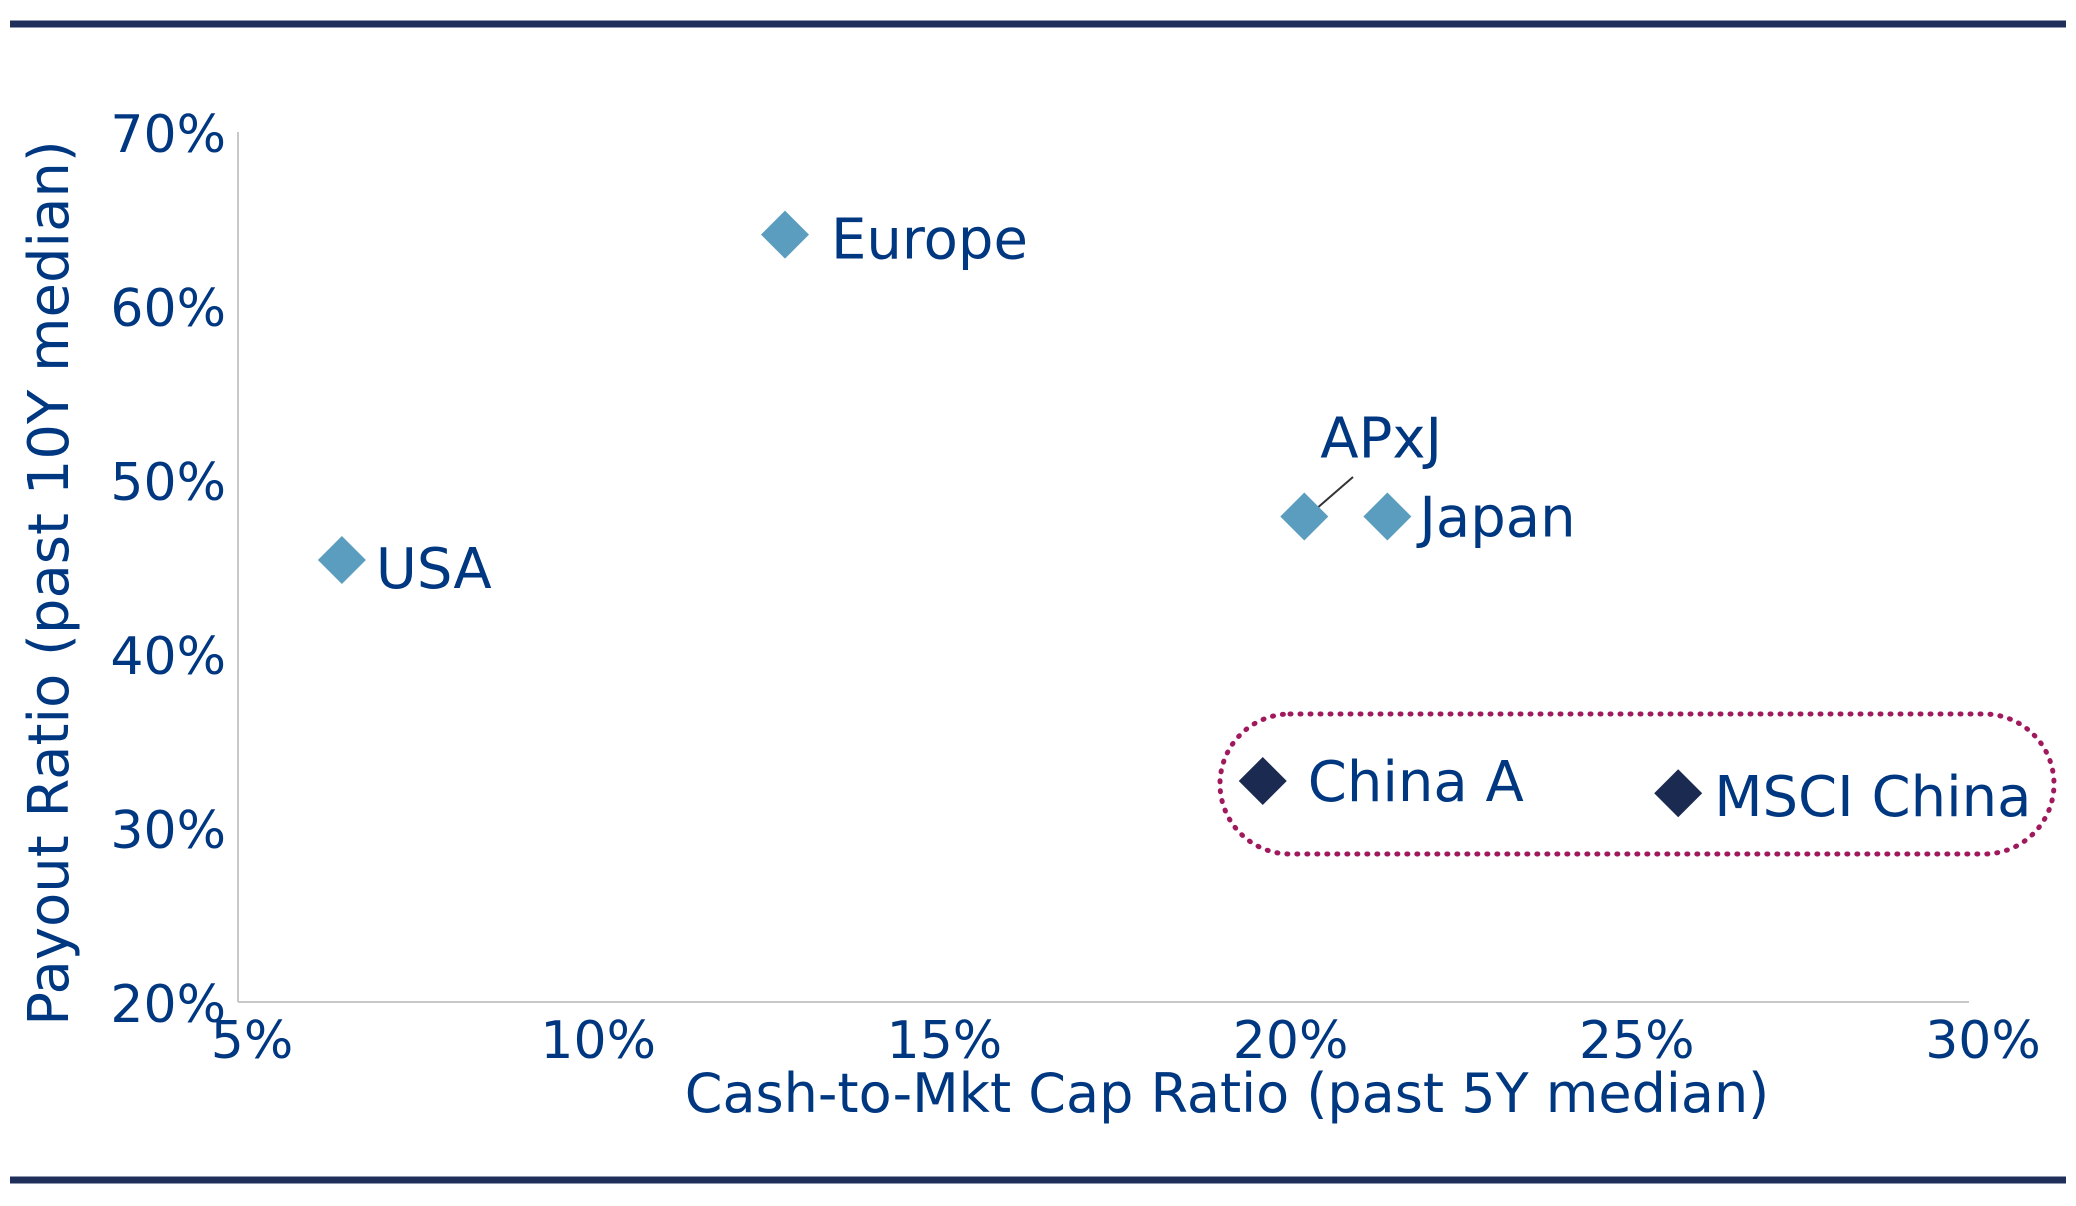 This screenshot has height=1206, width=2076. Describe the element at coordinates (168, 309) in the screenshot. I see `y-tick-label: 60%` at that location.